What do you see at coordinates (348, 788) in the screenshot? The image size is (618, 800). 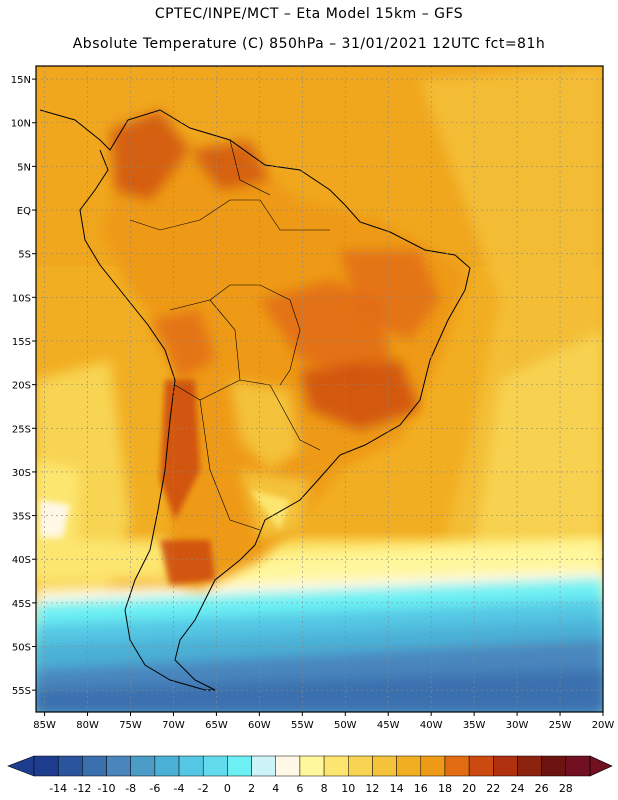 I see `colorbar-label: 10` at bounding box center [348, 788].